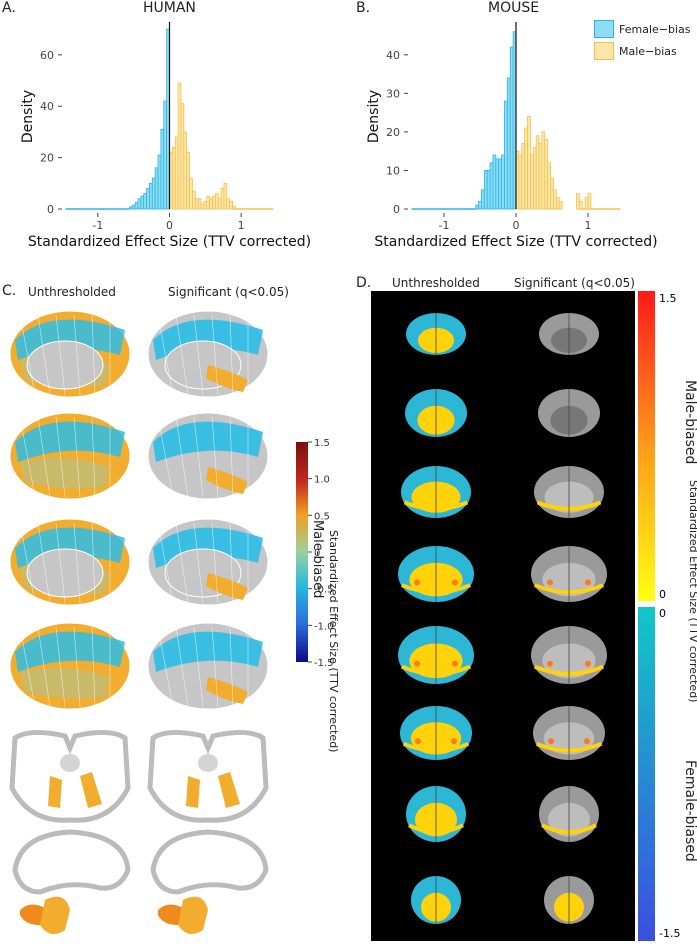 This screenshot has width=697, height=945. What do you see at coordinates (393, 132) in the screenshot?
I see `y-tick-label: 20` at bounding box center [393, 132].